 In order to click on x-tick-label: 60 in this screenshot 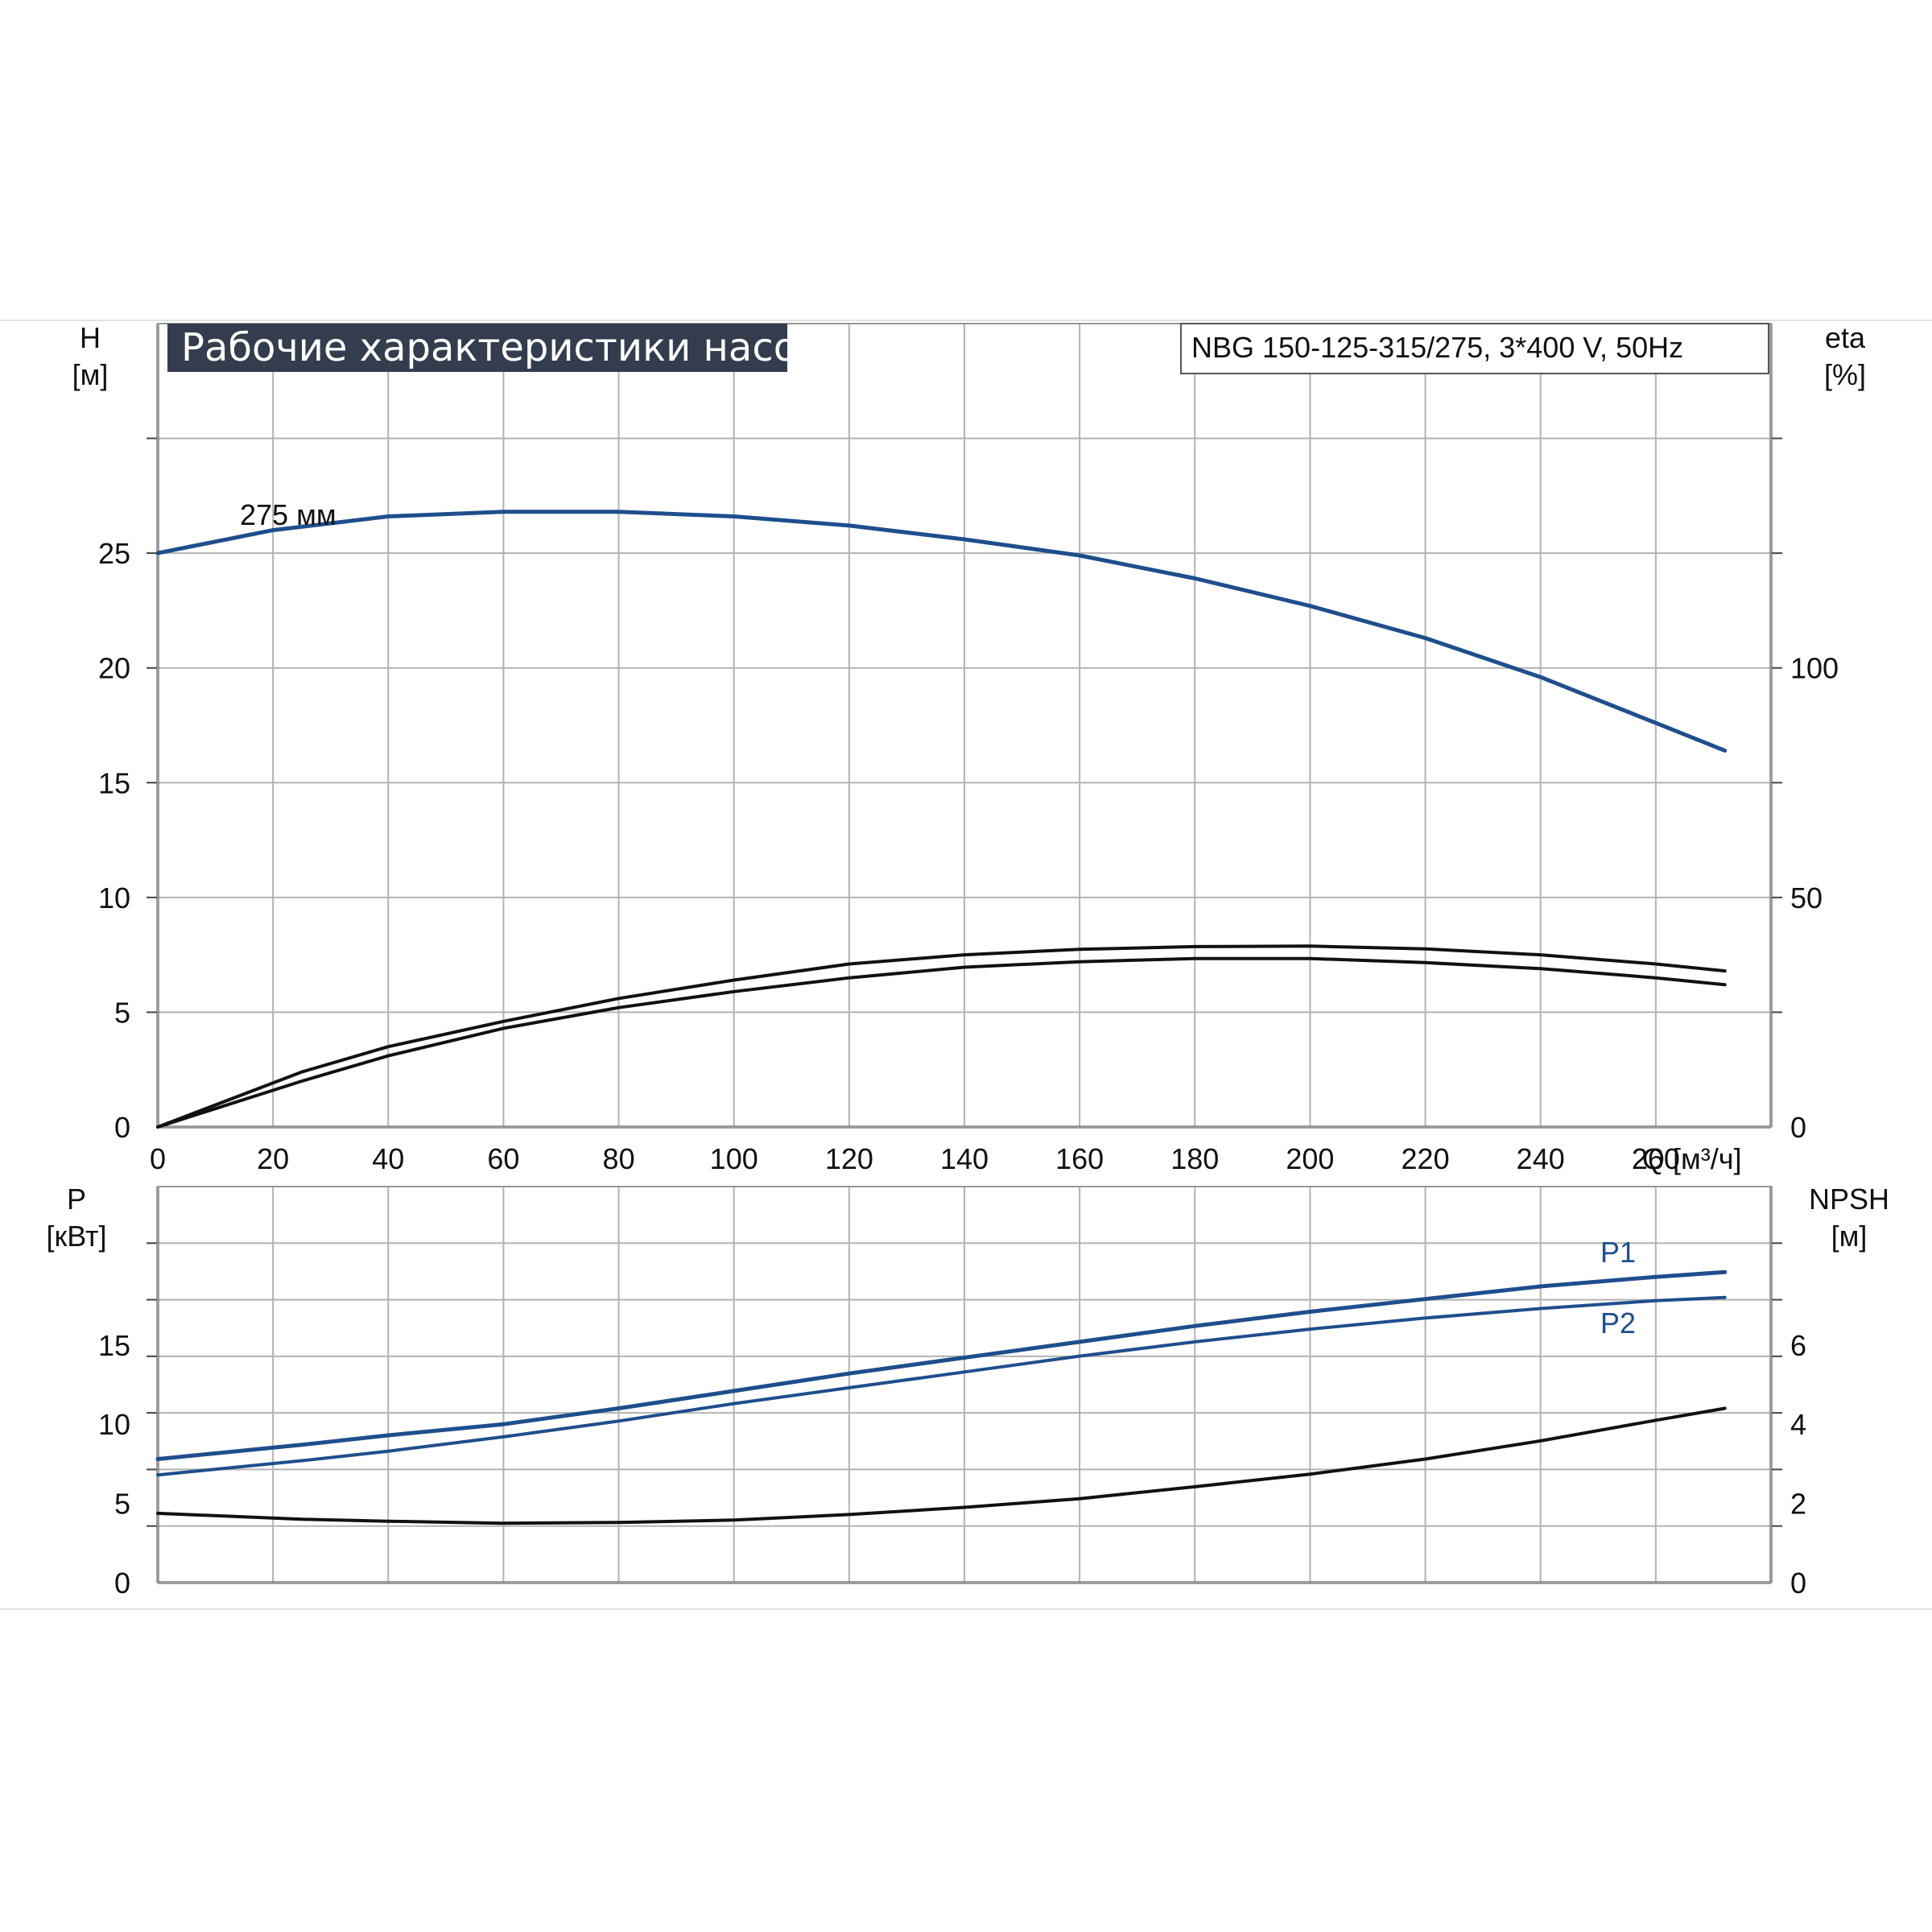, I will do `click(503, 1158)`.